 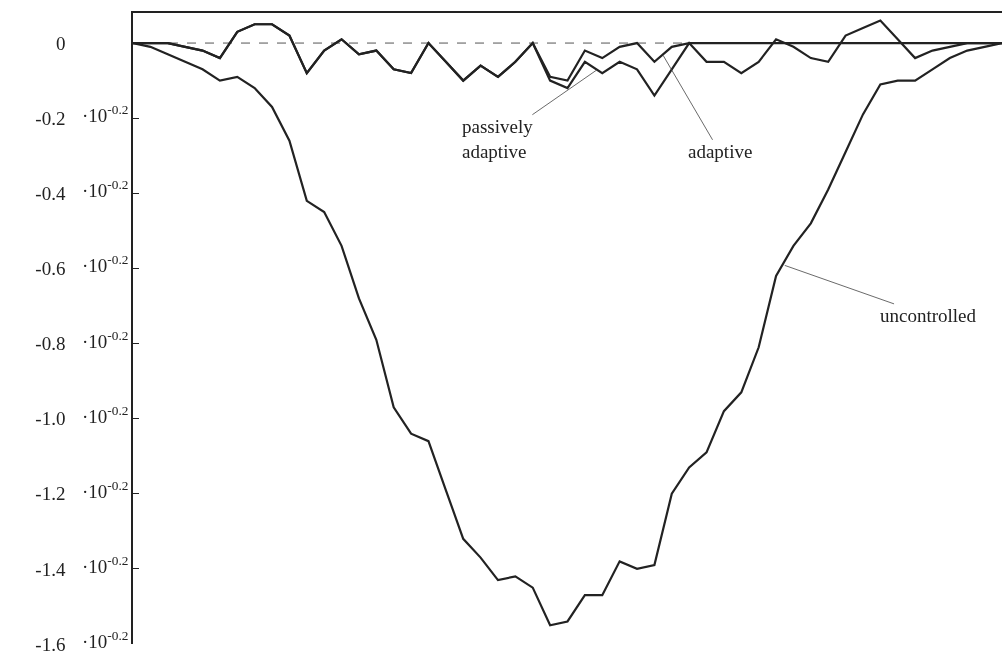 What do you see at coordinates (50, 419) in the screenshot?
I see `y-tick-label: -1.0` at bounding box center [50, 419].